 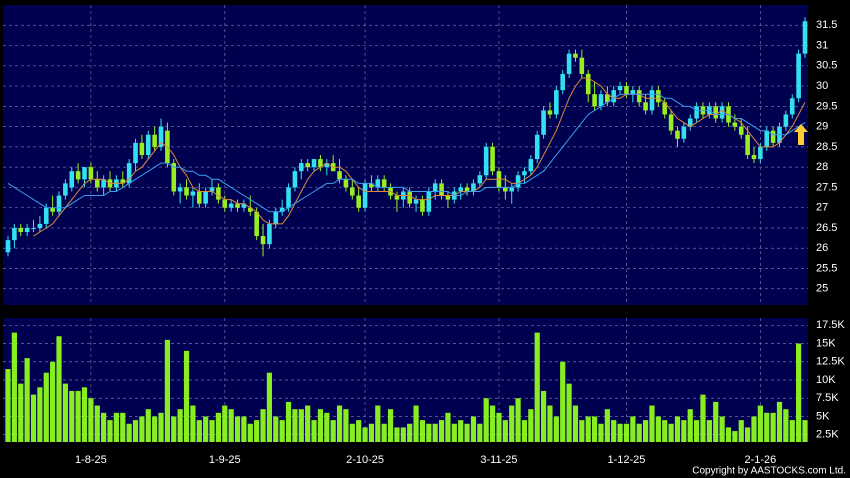 What do you see at coordinates (826, 66) in the screenshot?
I see `y-tick-label: 30.5` at bounding box center [826, 66].